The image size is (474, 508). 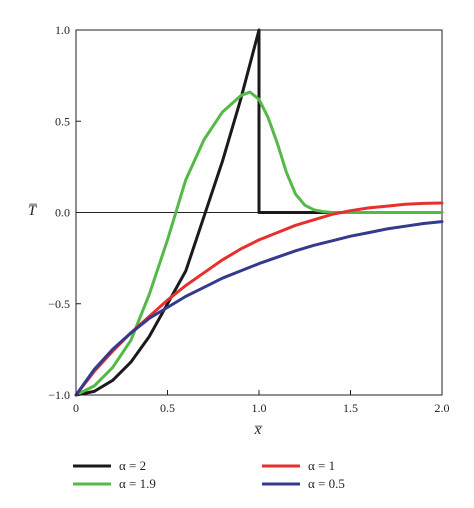 I want to click on y-tick-label: 0.0, so click(x=62, y=213).